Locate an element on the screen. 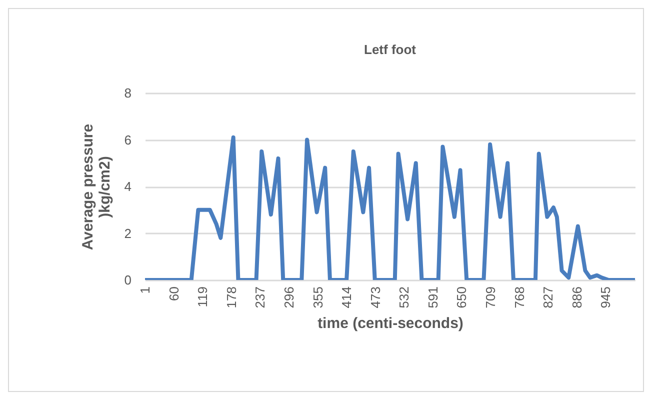 The image size is (652, 400). y-tick-label: 2 is located at coordinates (128, 233).